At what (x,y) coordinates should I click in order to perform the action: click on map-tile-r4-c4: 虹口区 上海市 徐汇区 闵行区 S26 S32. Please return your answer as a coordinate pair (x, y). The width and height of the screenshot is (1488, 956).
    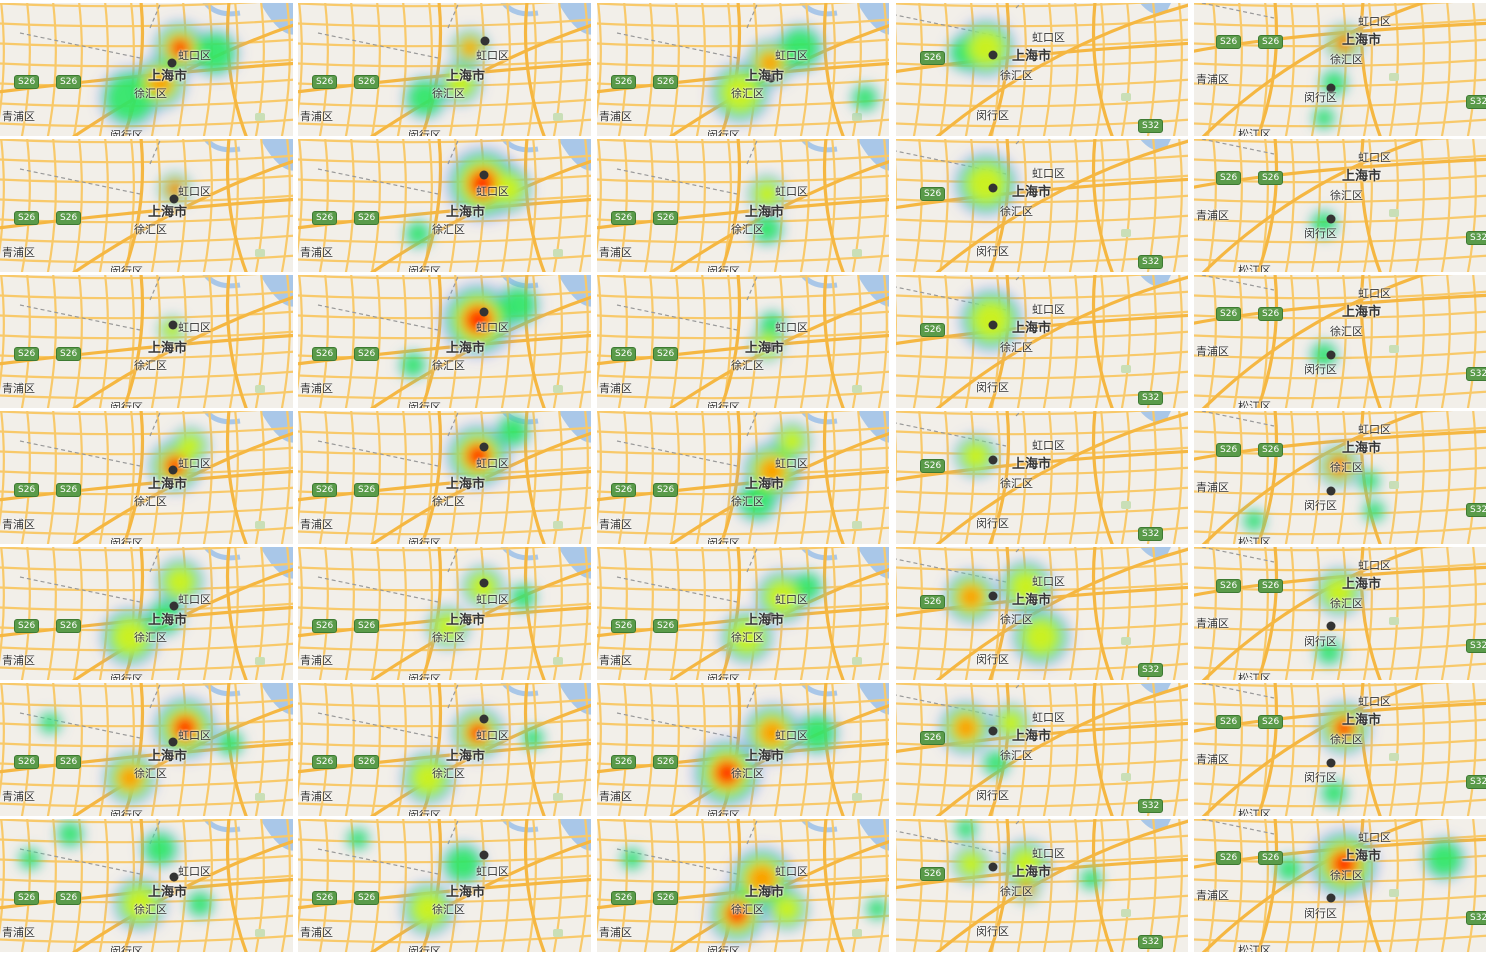
    Looking at the image, I should click on (1042, 477).